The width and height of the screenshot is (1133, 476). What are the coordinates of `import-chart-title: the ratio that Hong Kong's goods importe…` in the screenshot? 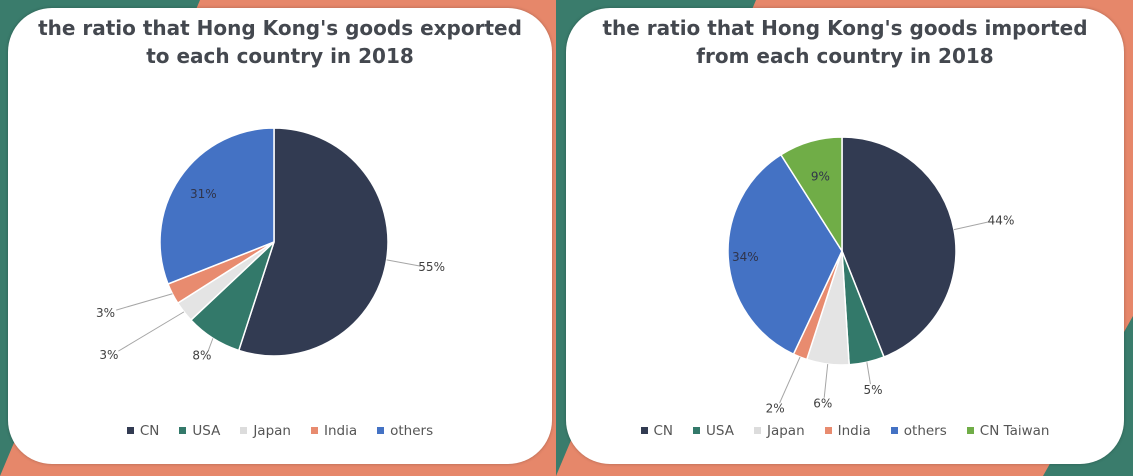 It's located at (845, 42).